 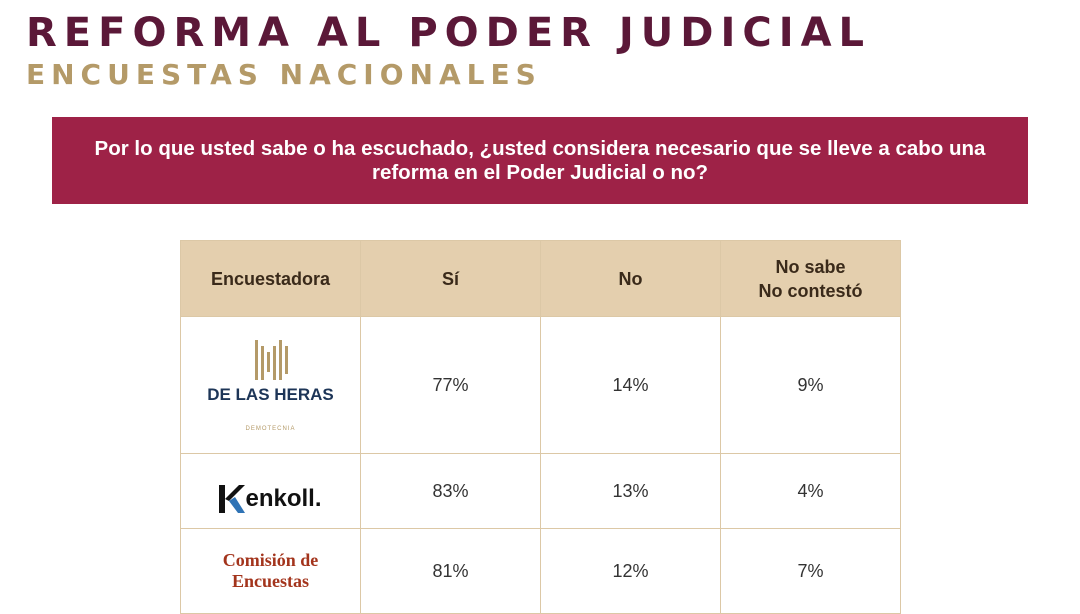 What do you see at coordinates (284, 74) in the screenshot?
I see `subtitle: ENCUESTAS NACIONALES` at bounding box center [284, 74].